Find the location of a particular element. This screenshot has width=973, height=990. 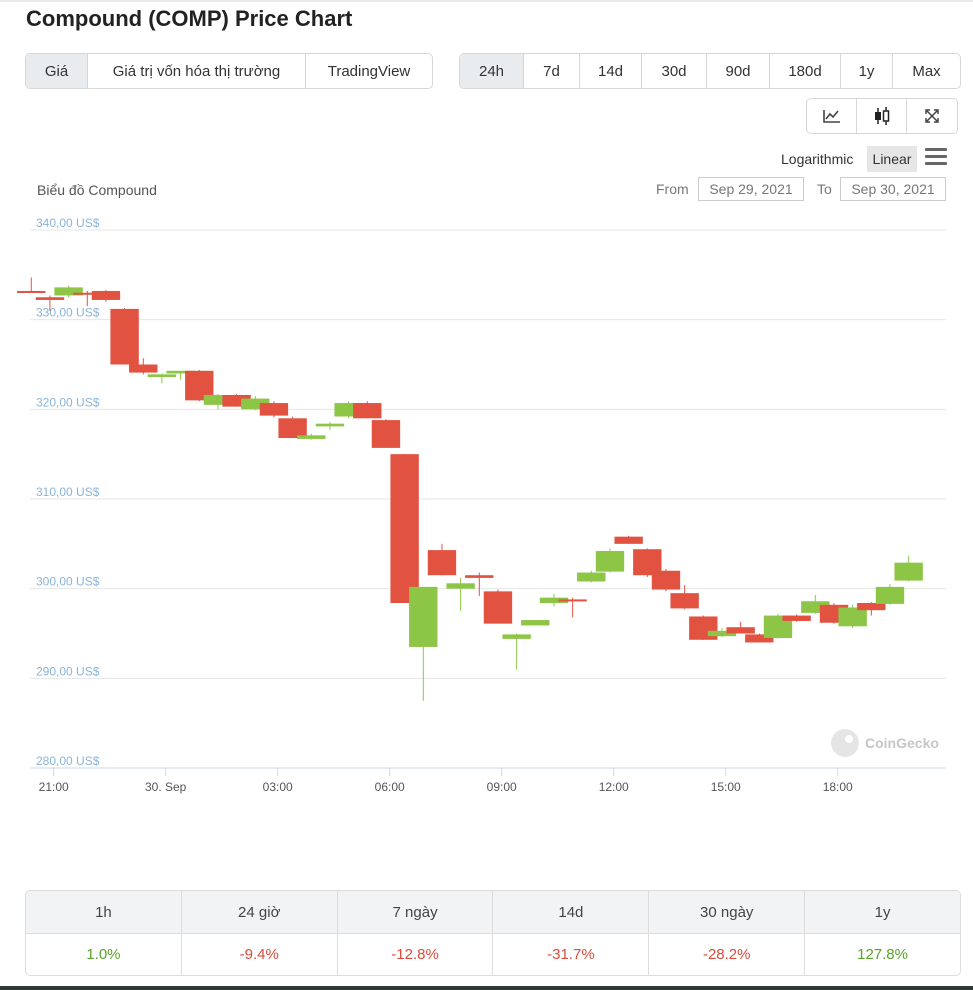

line-chart-button is located at coordinates (832, 116).